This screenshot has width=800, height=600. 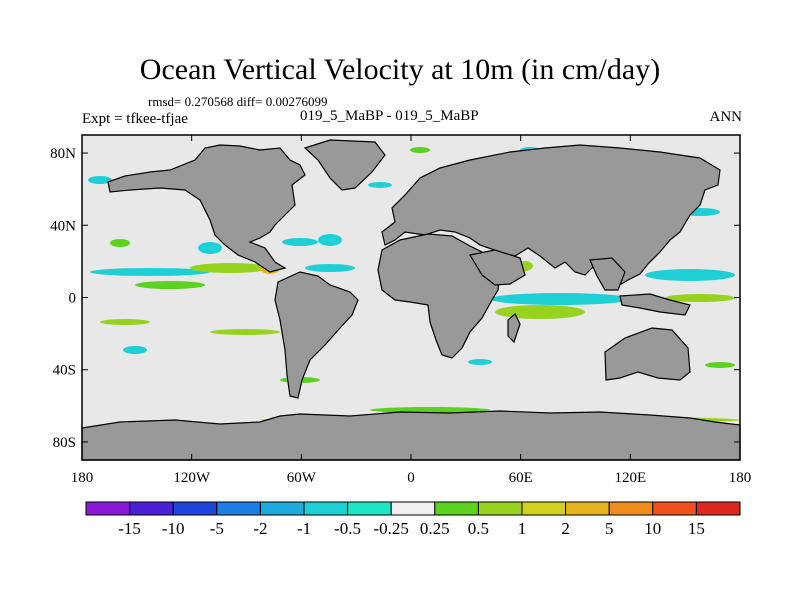 What do you see at coordinates (389, 116) in the screenshot?
I see `runs-label: 019_5_MaBP - 019_5_MaBP` at bounding box center [389, 116].